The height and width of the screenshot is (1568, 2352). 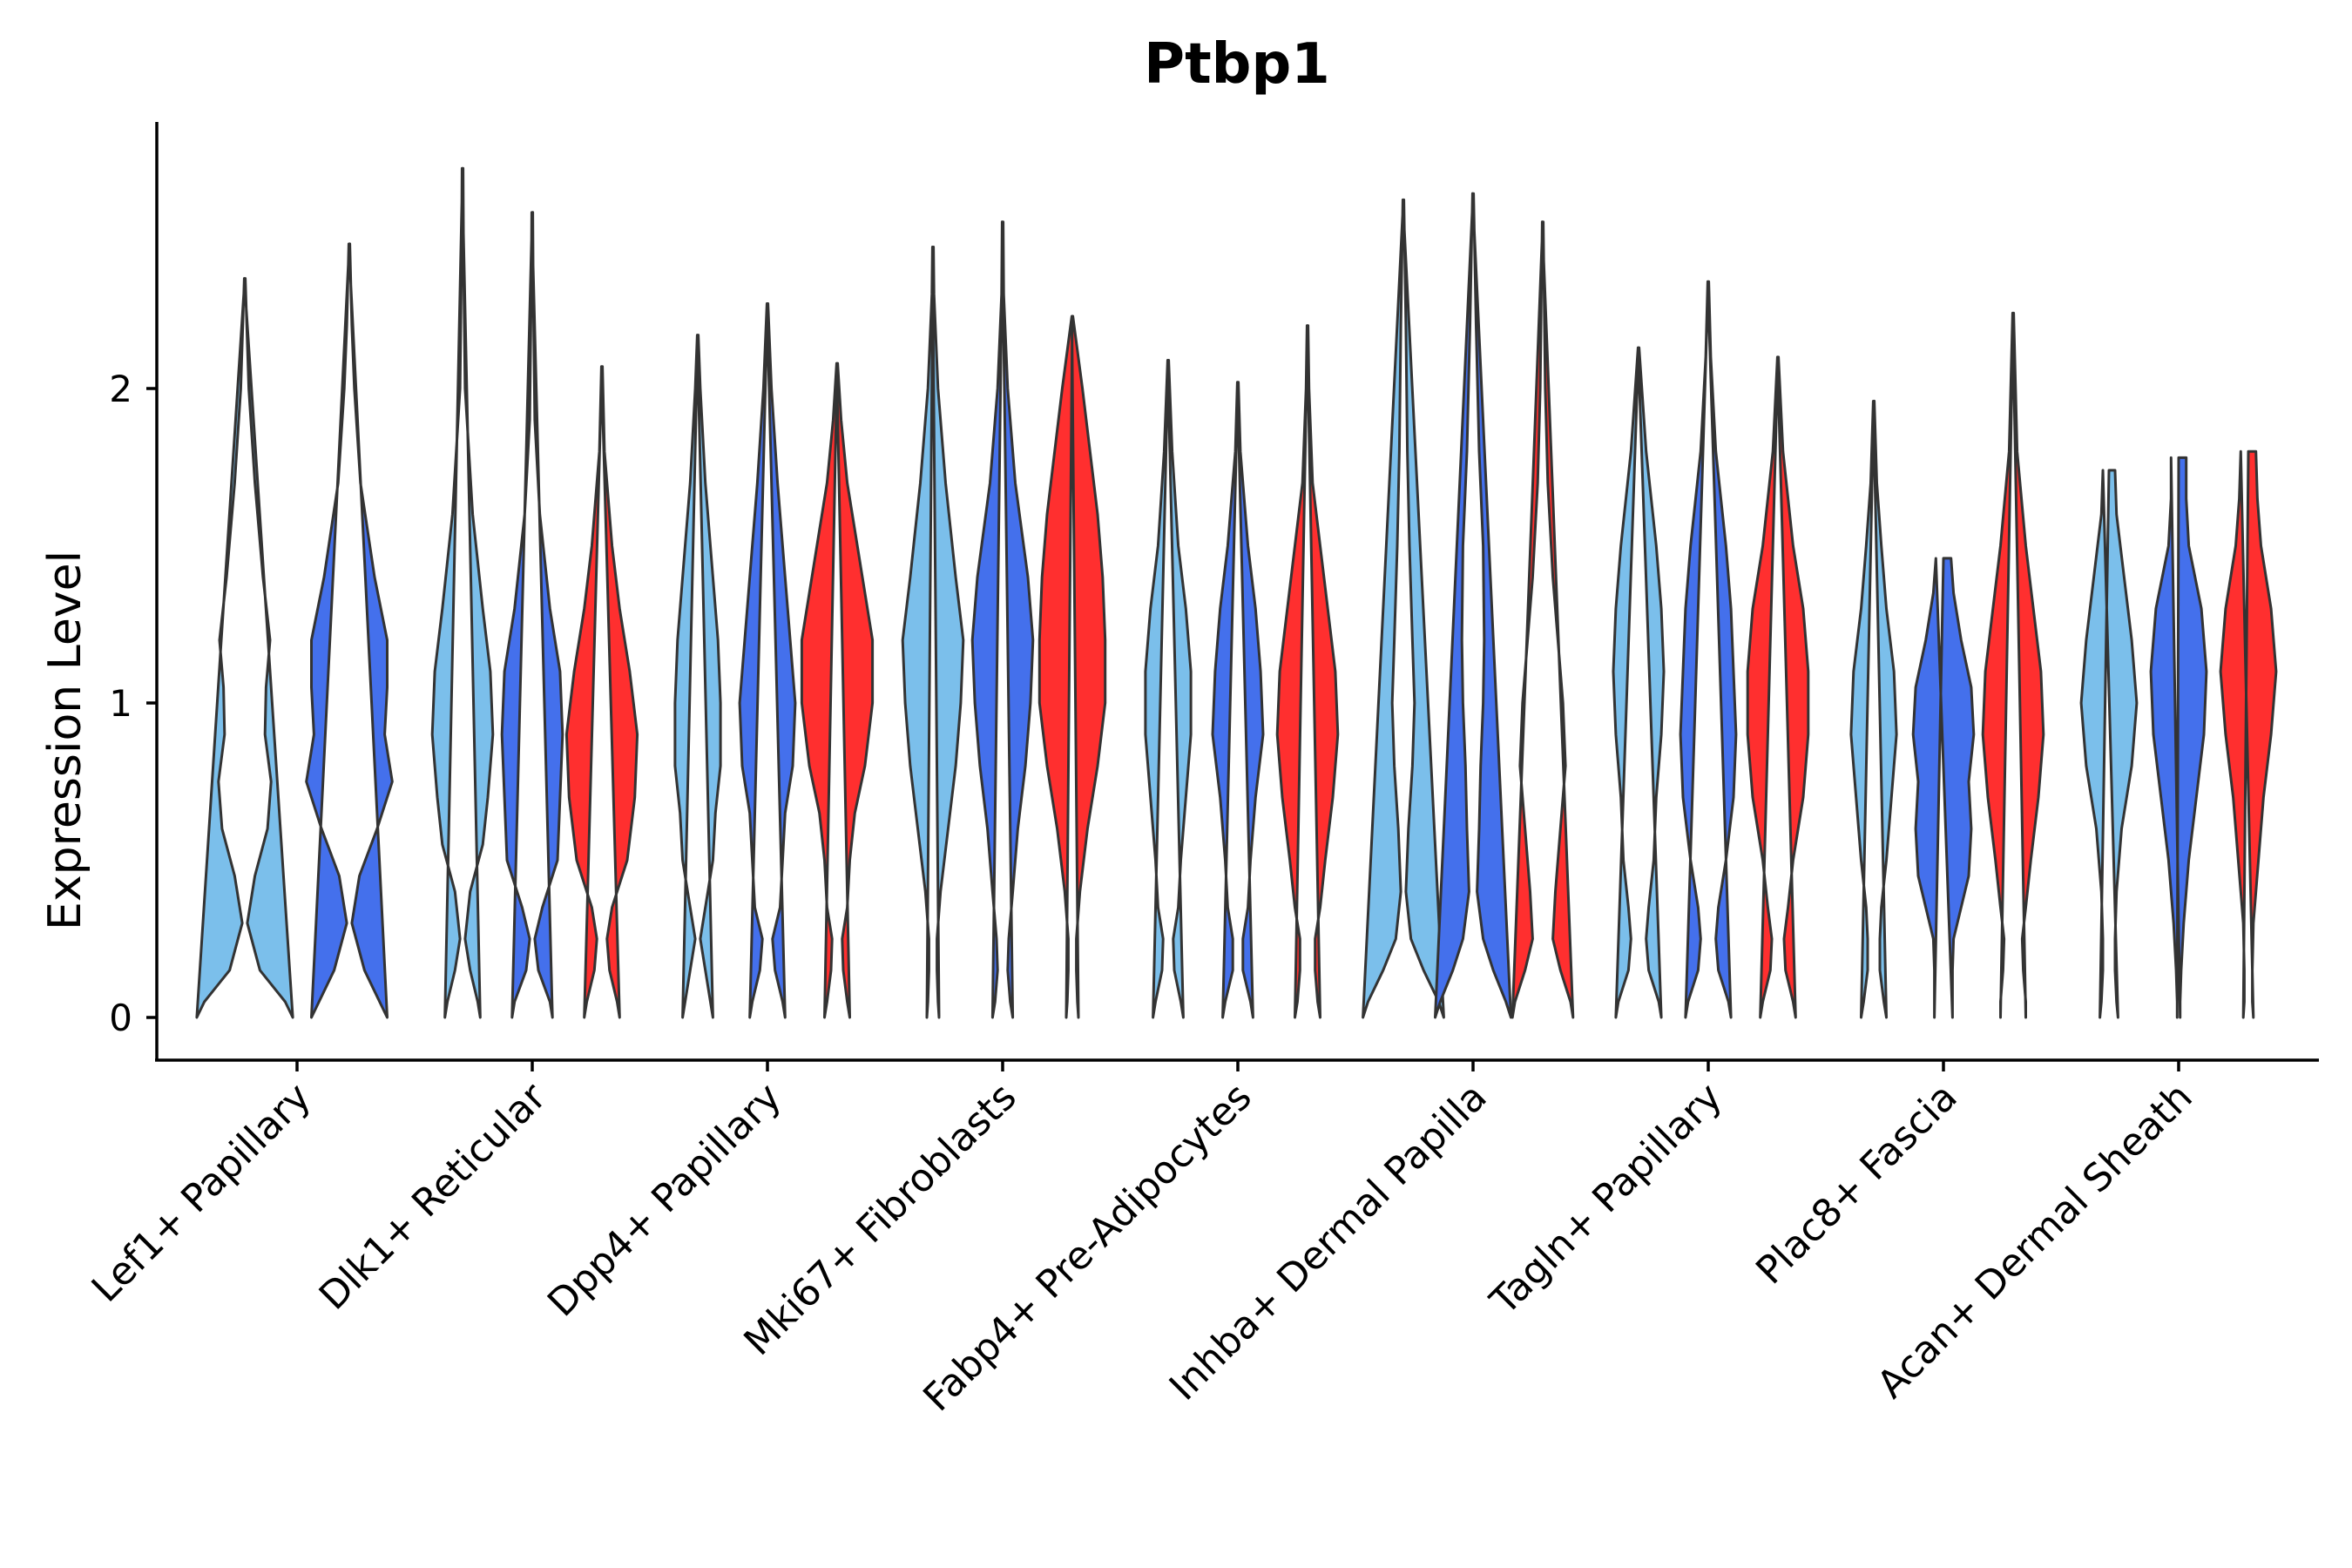 I want to click on x-tick-label: Lef1+ Papillary, so click(x=202, y=1193).